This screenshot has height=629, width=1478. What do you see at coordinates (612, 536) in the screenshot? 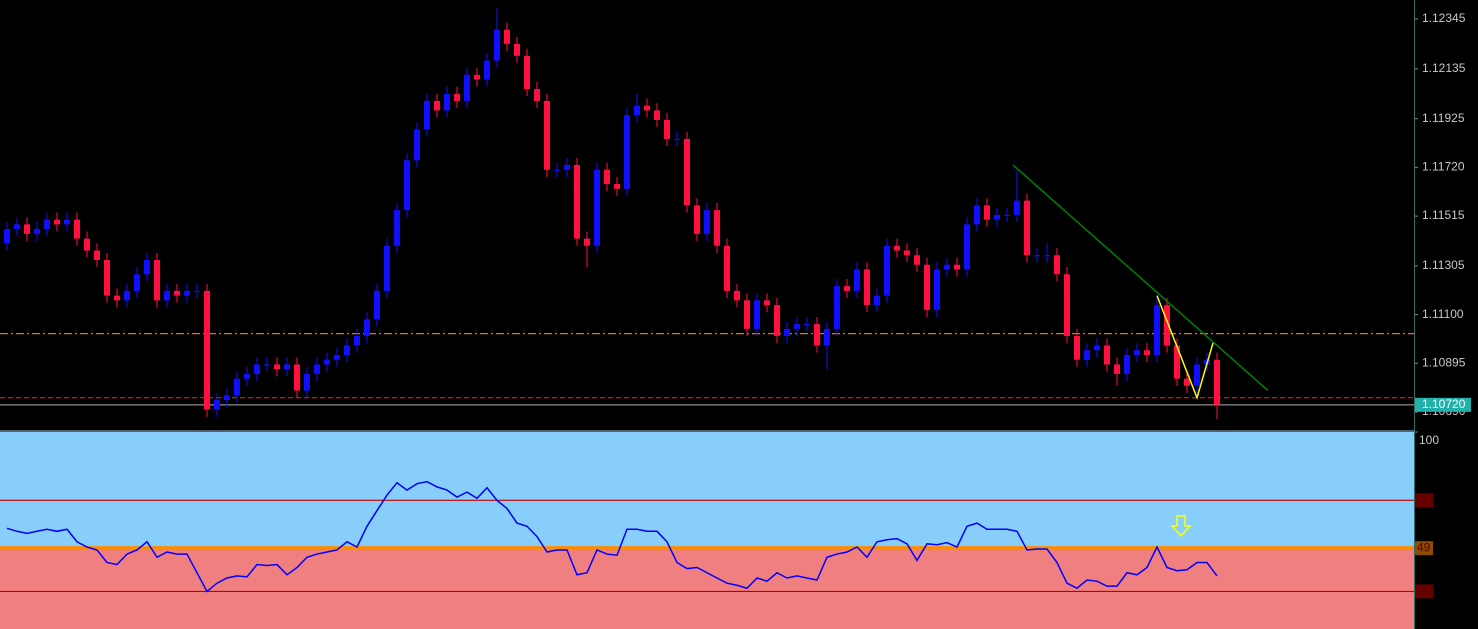
I see `rsi-line` at bounding box center [612, 536].